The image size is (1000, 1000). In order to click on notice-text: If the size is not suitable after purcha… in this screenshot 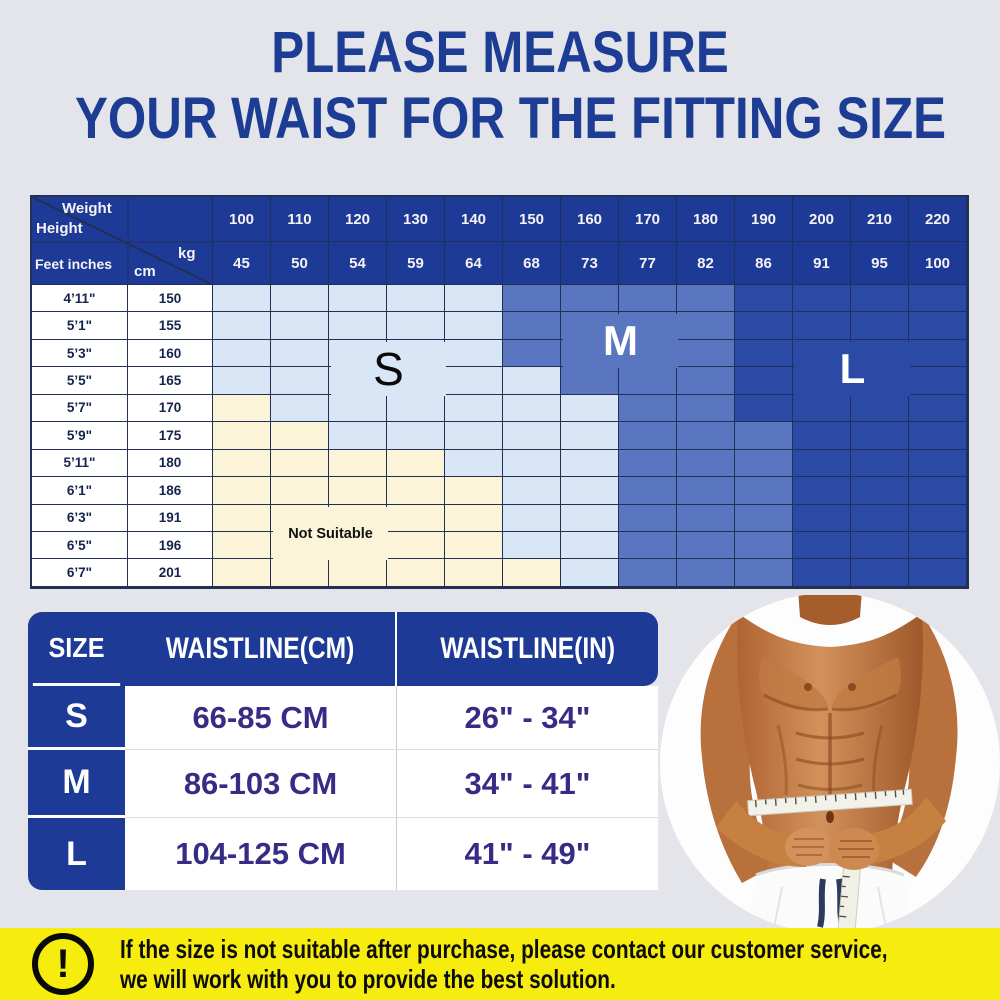, I will do `click(560, 964)`.